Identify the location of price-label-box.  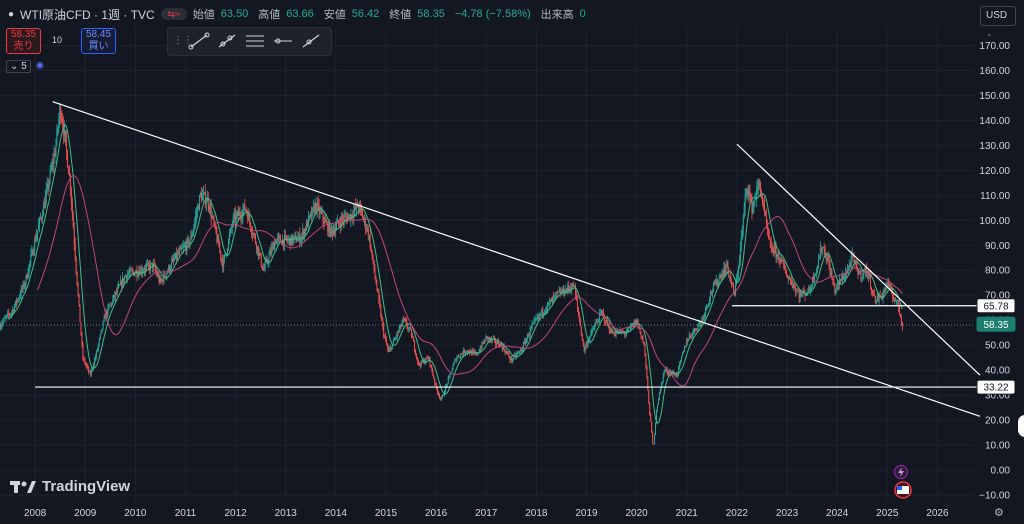
(996, 306).